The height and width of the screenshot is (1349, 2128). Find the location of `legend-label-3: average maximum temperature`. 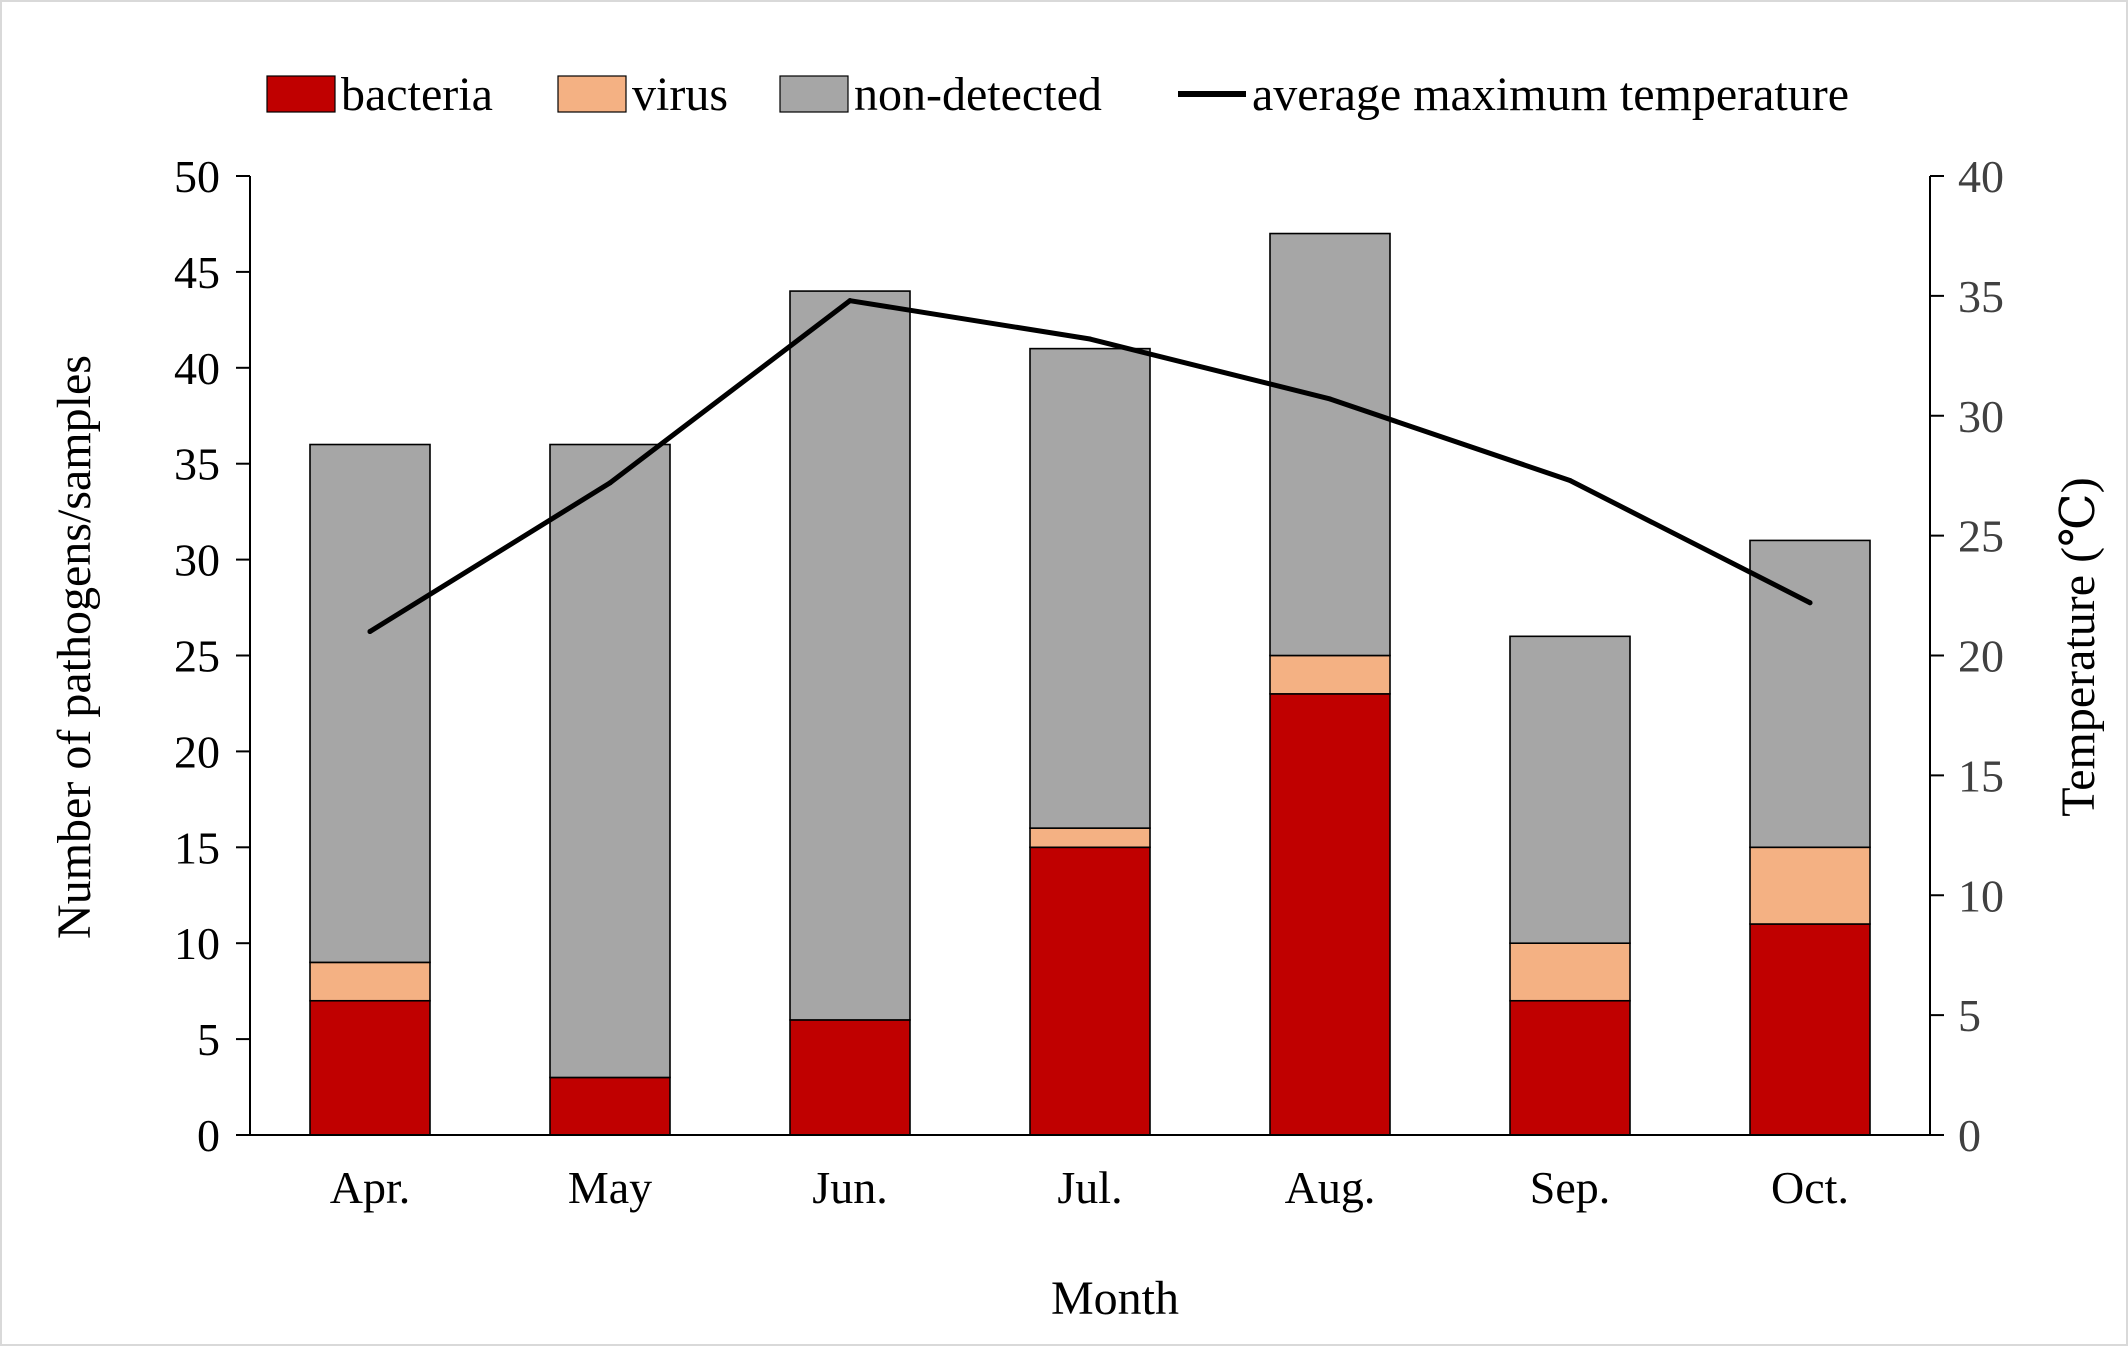

legend-label-3: average maximum temperature is located at coordinates (1550, 94).